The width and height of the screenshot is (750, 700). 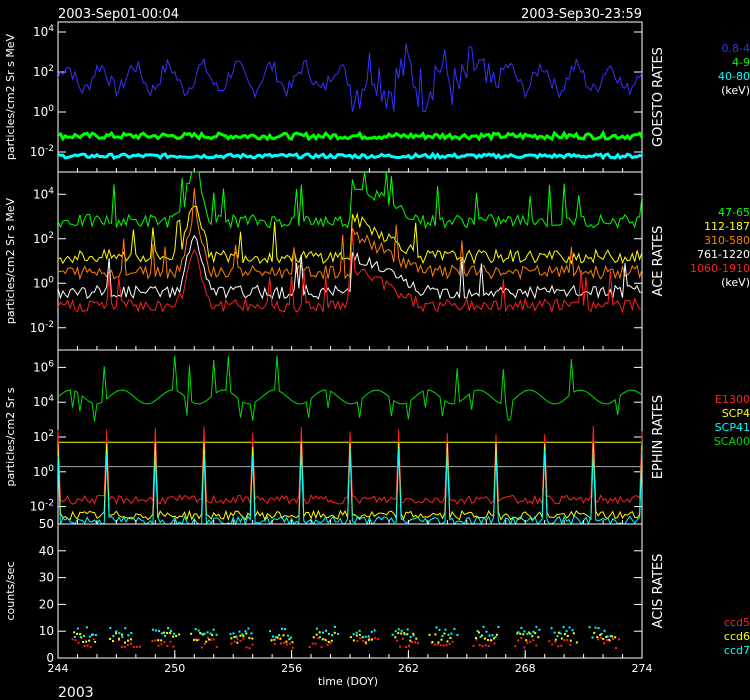 What do you see at coordinates (43, 436) in the screenshot?
I see `ytick-label-2-2: 10²` at bounding box center [43, 436].